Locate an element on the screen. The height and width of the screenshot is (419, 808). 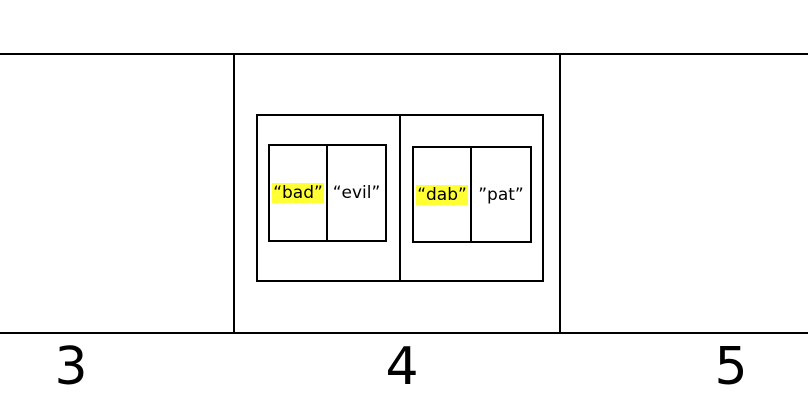
pair-2-key-text: “dab” is located at coordinates (442, 194).